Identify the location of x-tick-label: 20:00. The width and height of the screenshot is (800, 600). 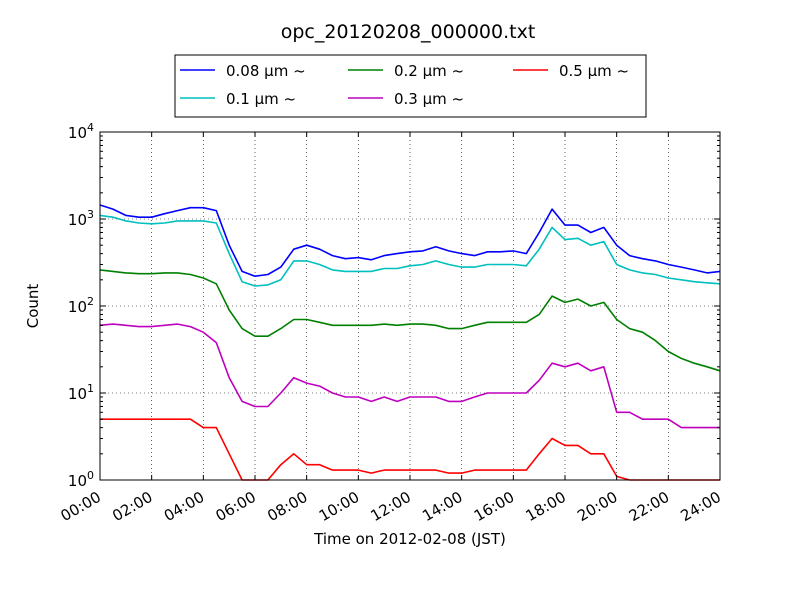
(597, 506).